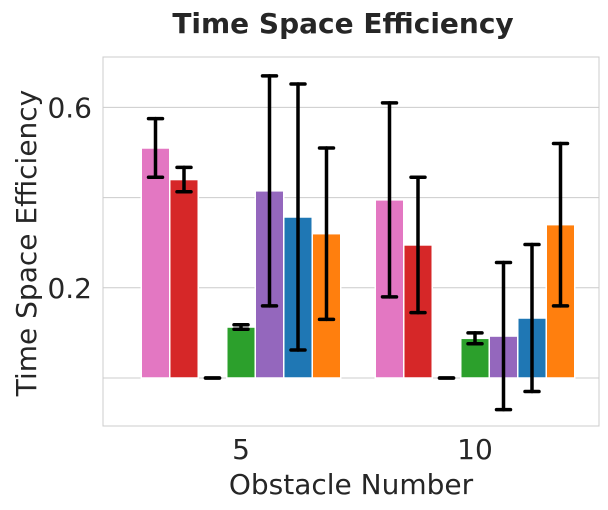 The image size is (608, 510). Describe the element at coordinates (241, 449) in the screenshot. I see `x-tick-label: 5` at that location.